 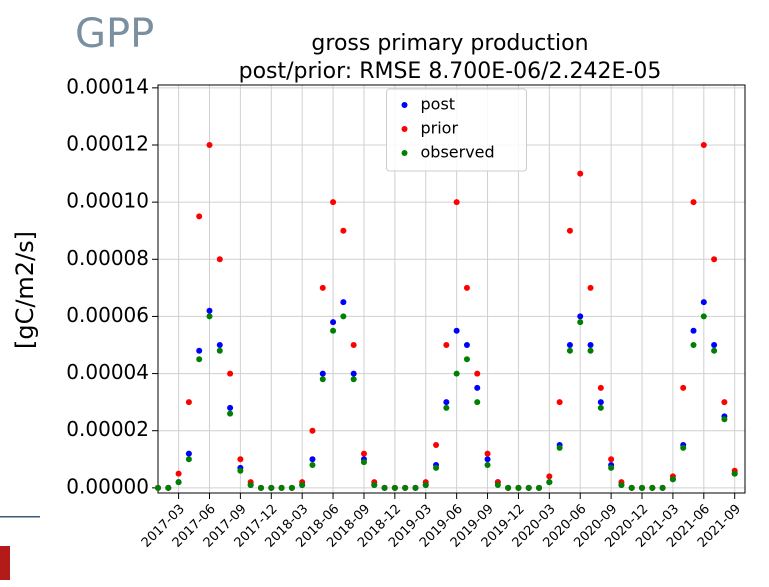 What do you see at coordinates (450, 71) in the screenshot?
I see `chart-subtitle: post/prior: RMSE 8.700E-06/2.242E-05` at bounding box center [450, 71].